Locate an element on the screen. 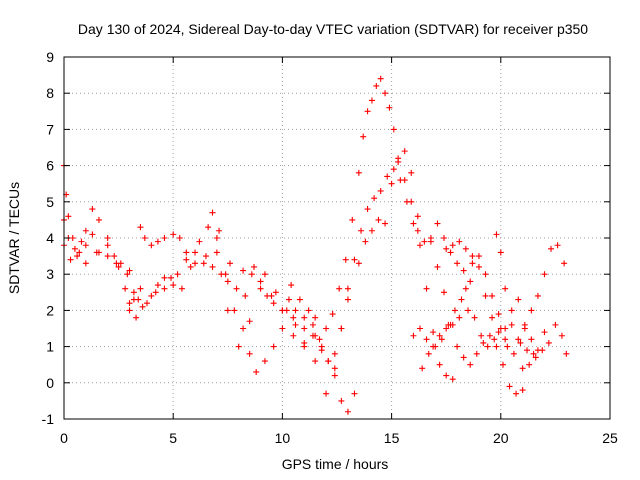 This screenshot has width=640, height=480. y-tick-label: -1 is located at coordinates (48, 419).